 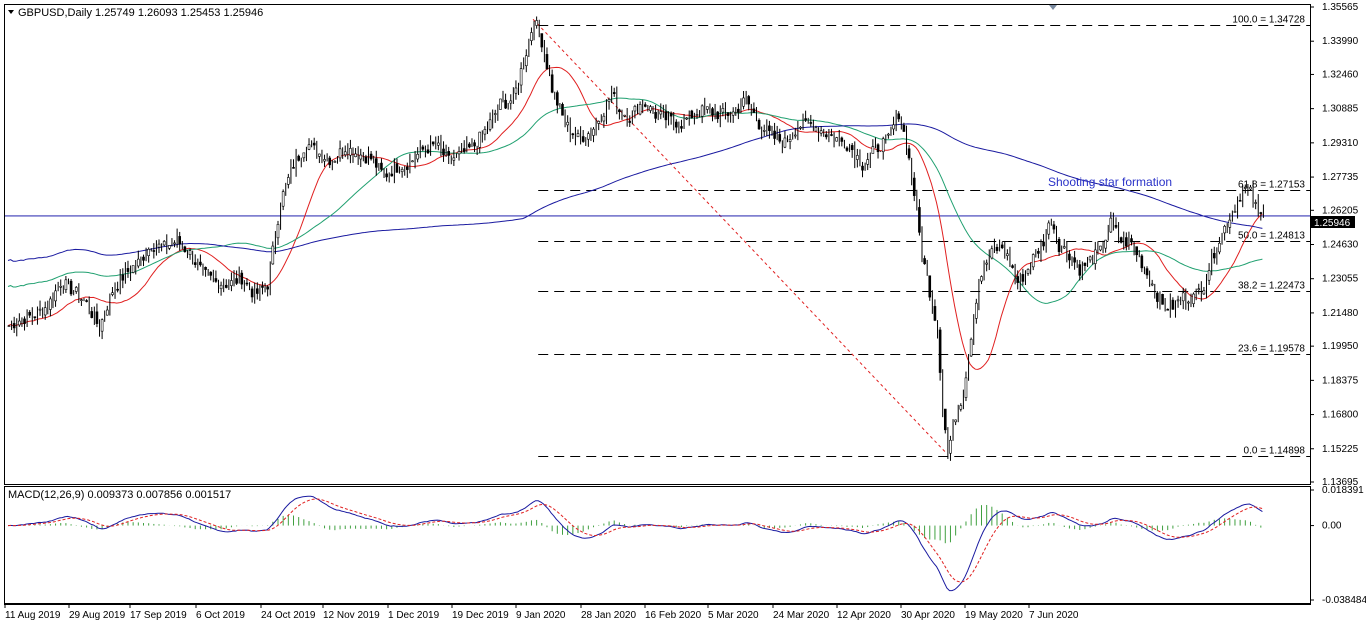 I want to click on time-tick-label: 9 Jan 2020, so click(x=541, y=615).